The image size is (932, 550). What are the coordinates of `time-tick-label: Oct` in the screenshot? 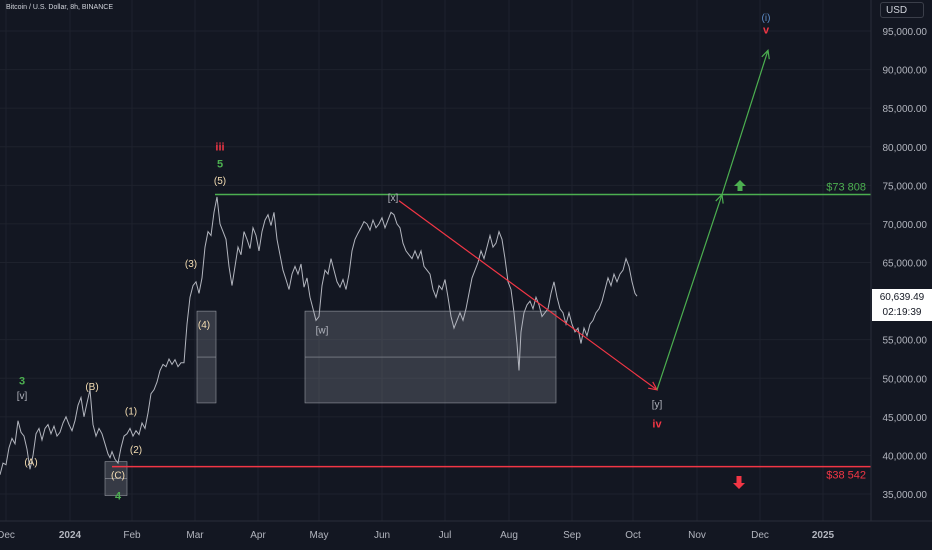 It's located at (633, 535).